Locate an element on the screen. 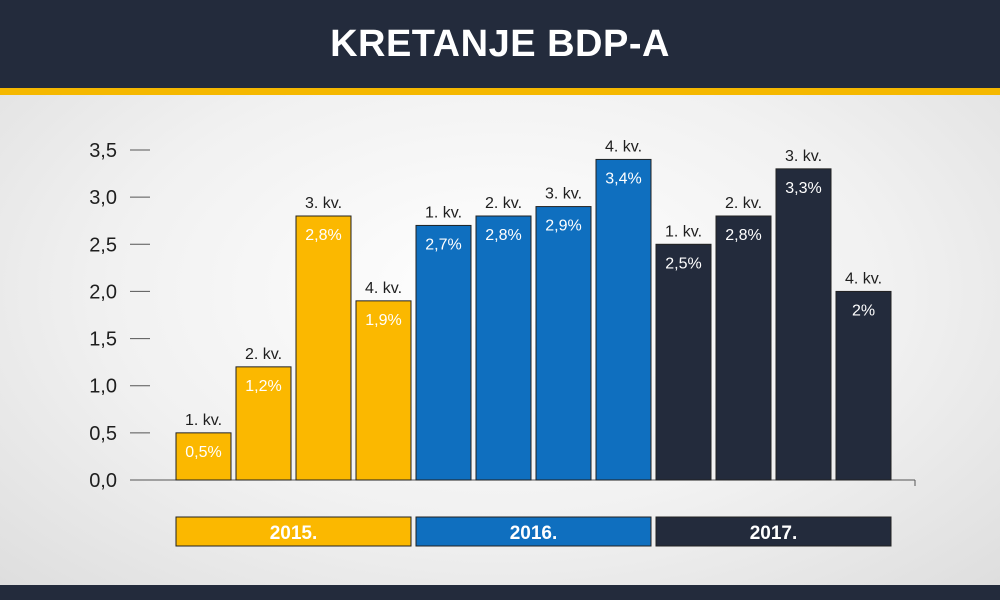  bar-value-label: 3,4% is located at coordinates (623, 178).